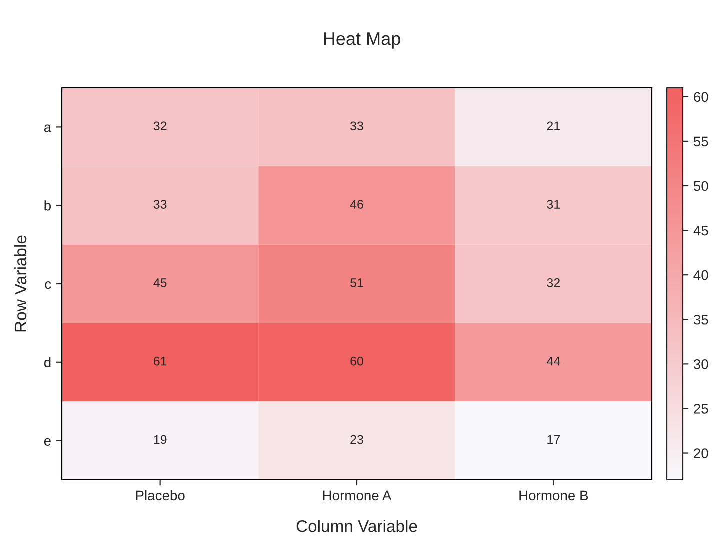 The height and width of the screenshot is (538, 724). Describe the element at coordinates (553, 361) in the screenshot. I see `data-label: 44` at that location.